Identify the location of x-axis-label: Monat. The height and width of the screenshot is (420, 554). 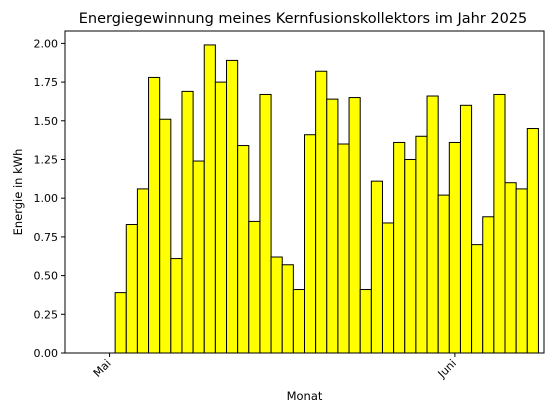
(305, 396).